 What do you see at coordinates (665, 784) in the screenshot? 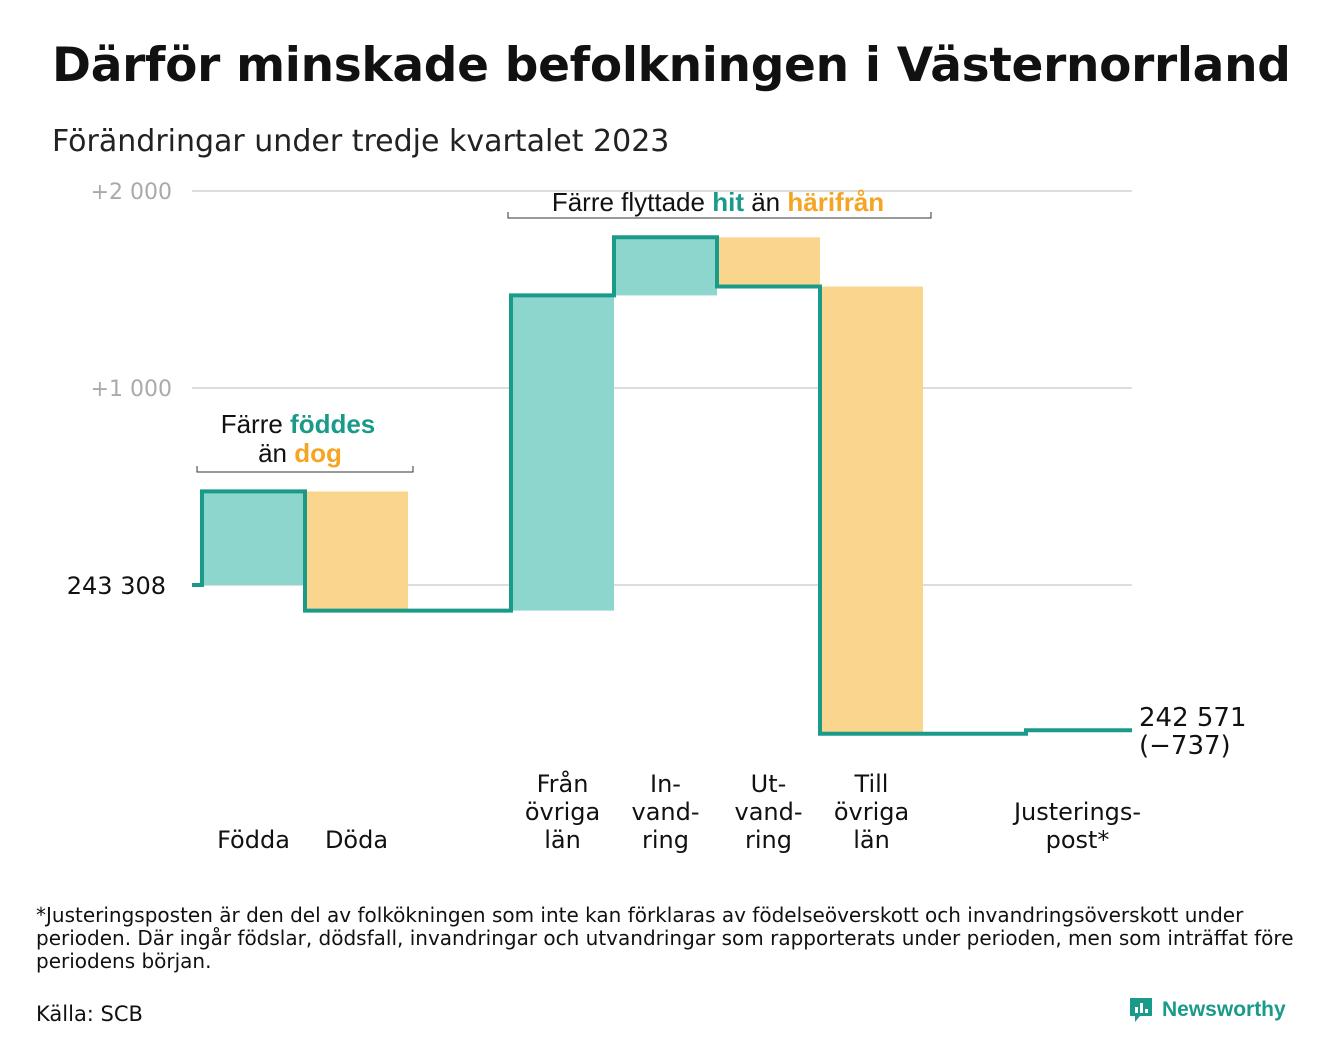
I see `category-label: In-` at bounding box center [665, 784].